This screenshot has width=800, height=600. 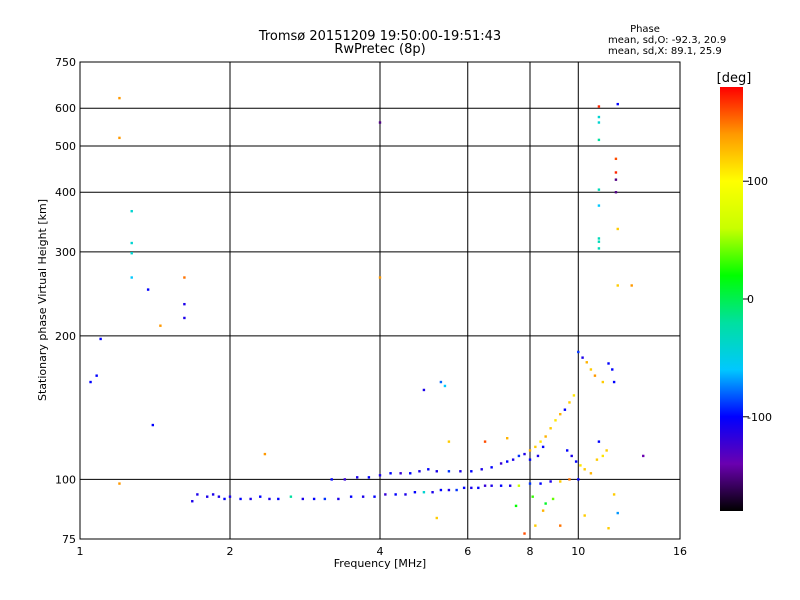 What do you see at coordinates (65, 146) in the screenshot?
I see `y-tick-label: 500` at bounding box center [65, 146].